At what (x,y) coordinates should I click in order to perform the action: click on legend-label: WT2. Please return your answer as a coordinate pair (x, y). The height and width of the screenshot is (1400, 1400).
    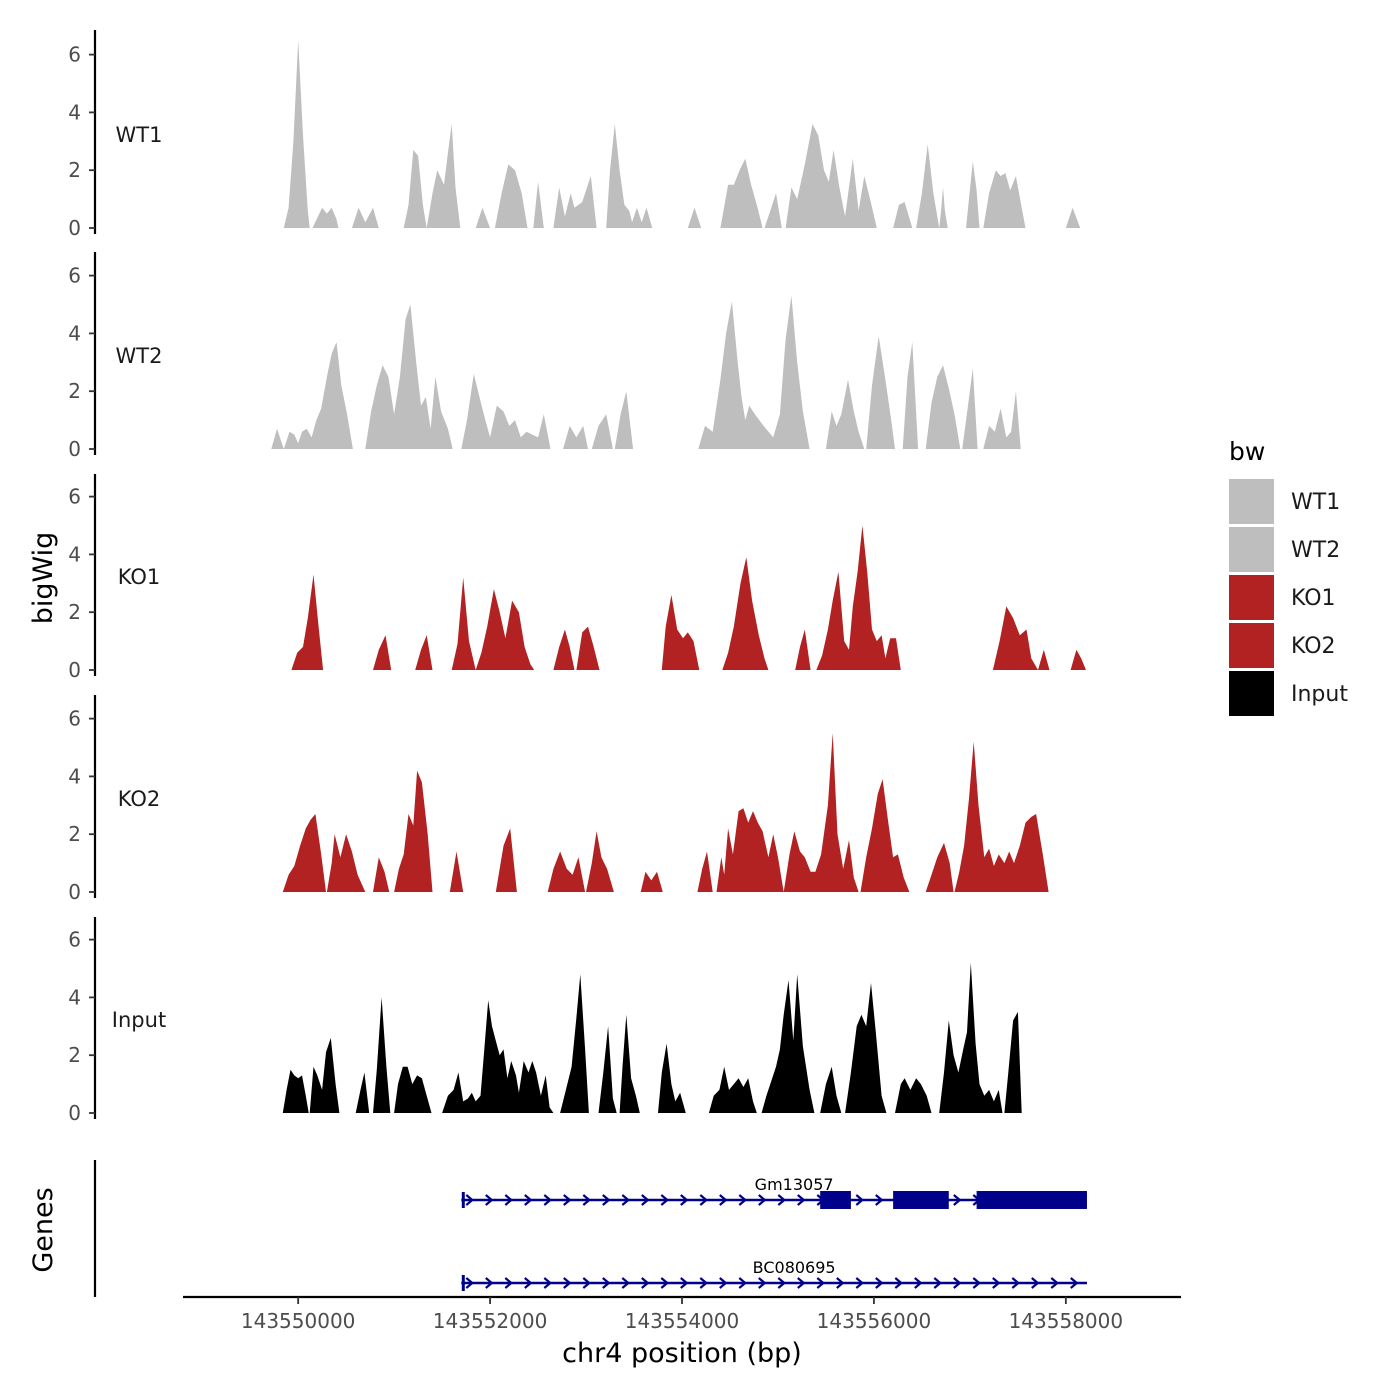
    Looking at the image, I should click on (1315, 550).